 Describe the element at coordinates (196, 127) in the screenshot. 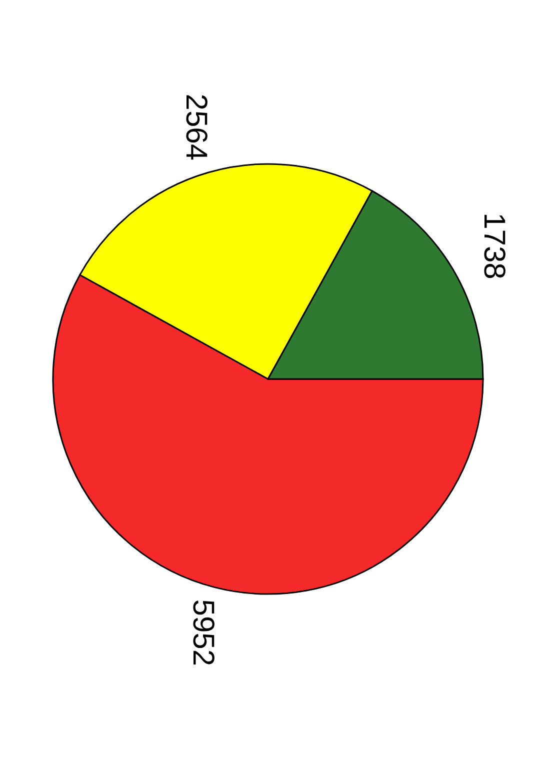

I see `data-label: 2564` at that location.